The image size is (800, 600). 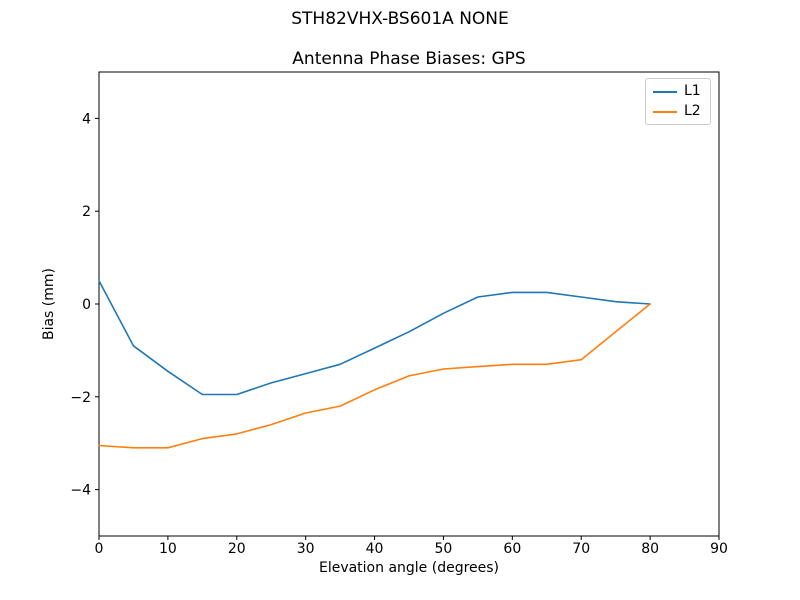 I want to click on x-tick-label: 60, so click(x=512, y=549).